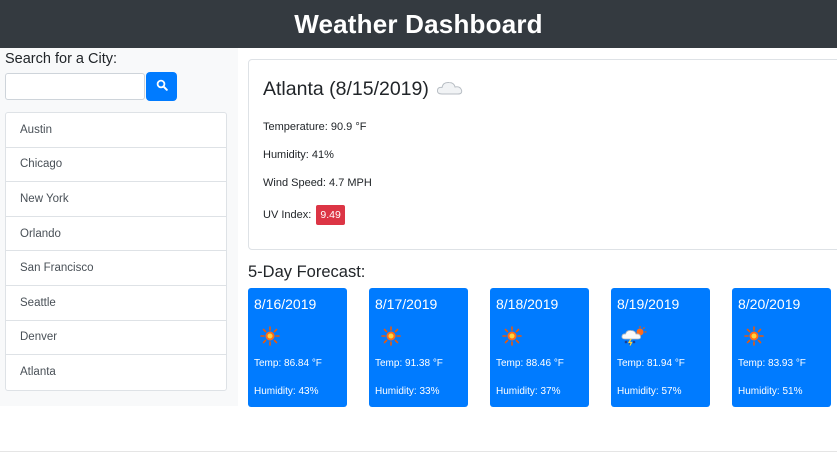 This screenshot has height=454, width=837. I want to click on forecast-date: 8/16/2019, so click(285, 304).